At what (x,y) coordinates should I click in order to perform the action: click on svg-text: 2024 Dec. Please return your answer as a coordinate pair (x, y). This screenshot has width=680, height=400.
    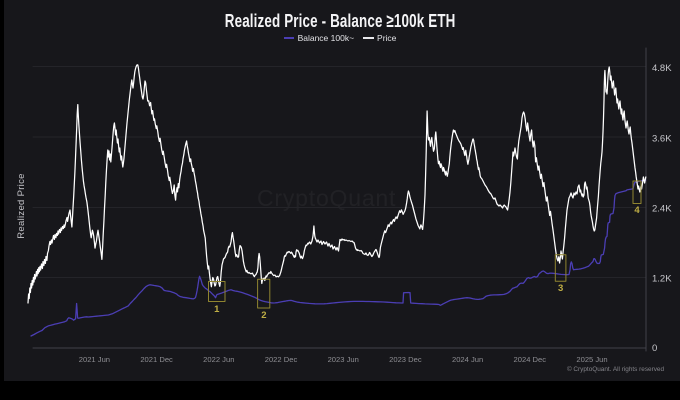
    Looking at the image, I should click on (530, 359).